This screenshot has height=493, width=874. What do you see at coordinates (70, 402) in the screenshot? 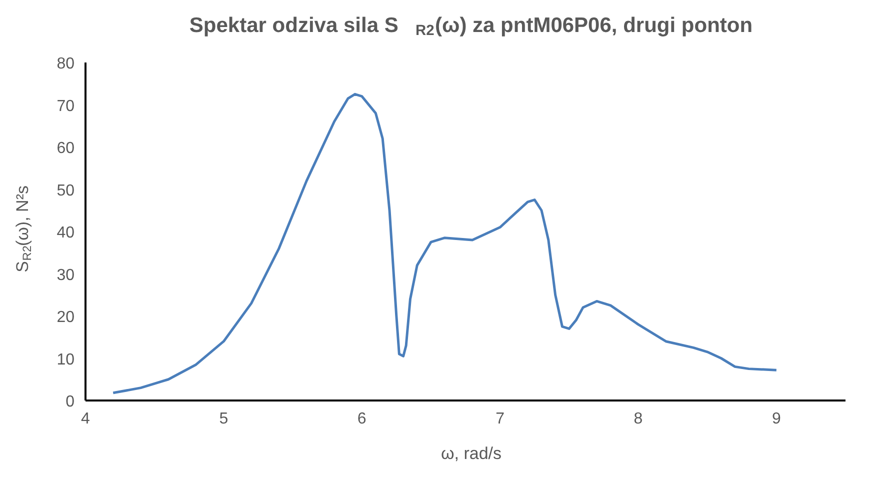
I see `y-tick-label: 0` at bounding box center [70, 402].